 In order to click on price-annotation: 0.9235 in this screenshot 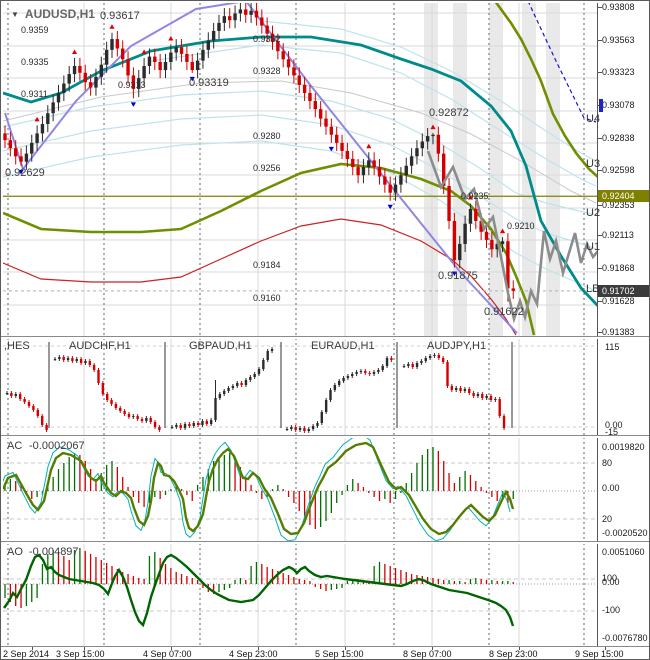, I will do `click(475, 196)`.